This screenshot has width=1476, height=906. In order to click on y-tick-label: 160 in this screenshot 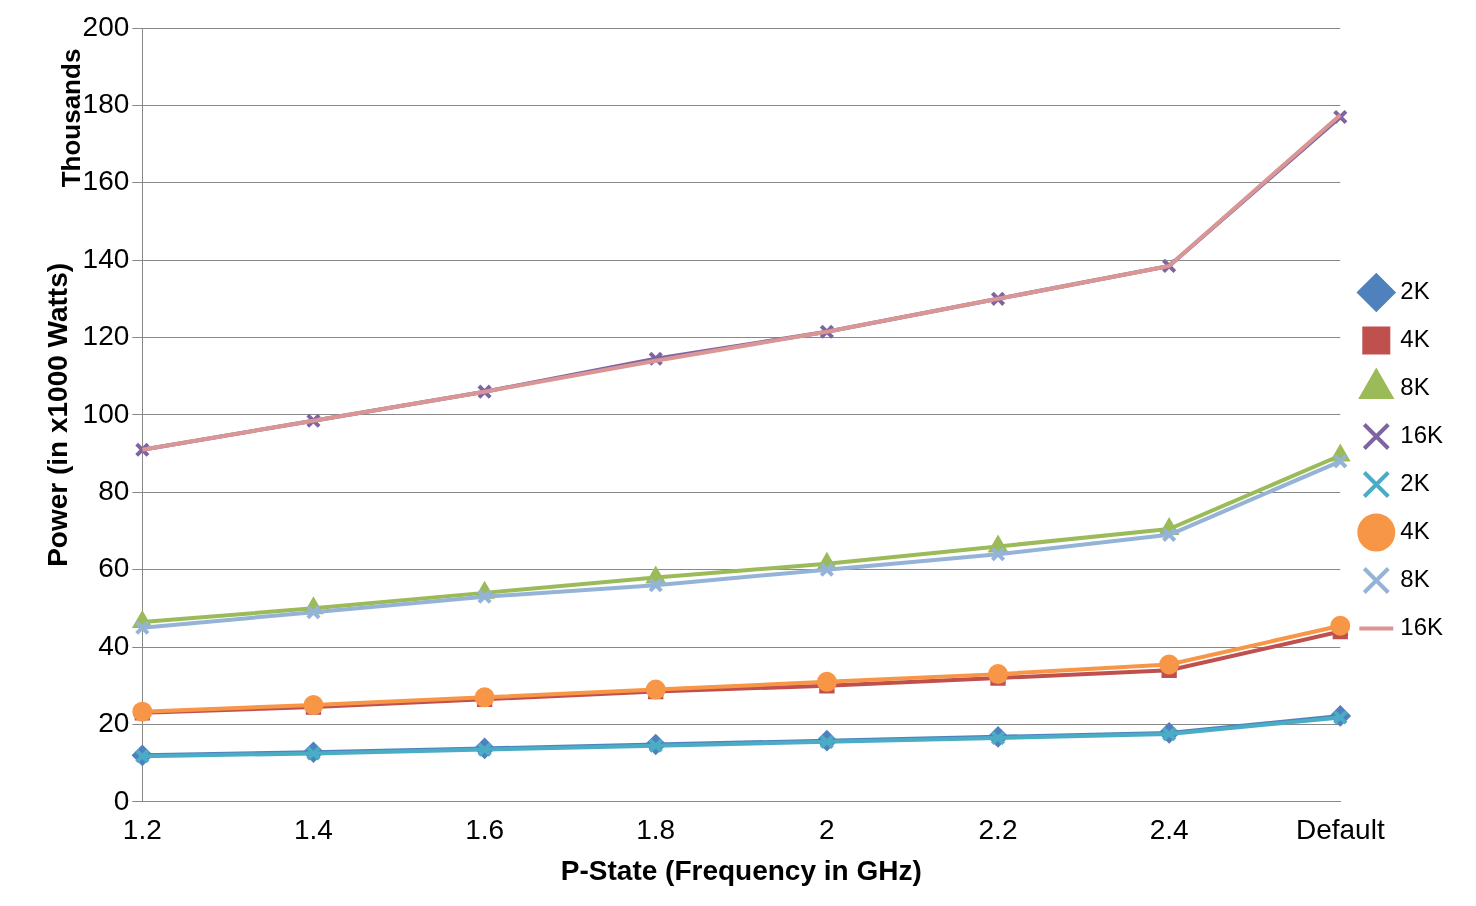, I will do `click(106, 181)`.